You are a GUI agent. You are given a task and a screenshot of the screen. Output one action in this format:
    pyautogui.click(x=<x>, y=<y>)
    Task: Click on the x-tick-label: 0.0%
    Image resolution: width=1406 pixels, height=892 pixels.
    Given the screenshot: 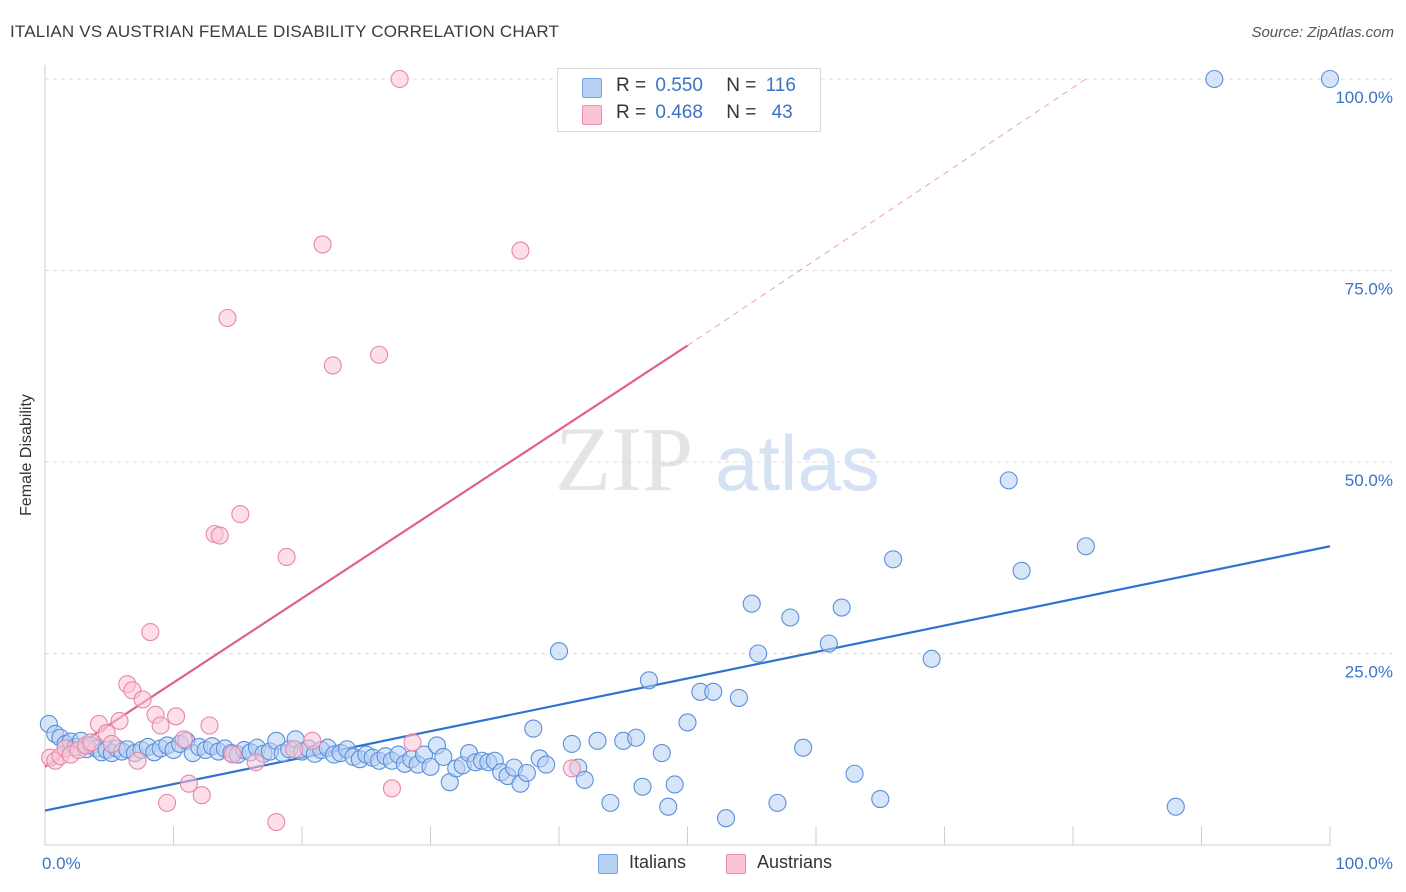 What is the action you would take?
    pyautogui.click(x=61, y=863)
    